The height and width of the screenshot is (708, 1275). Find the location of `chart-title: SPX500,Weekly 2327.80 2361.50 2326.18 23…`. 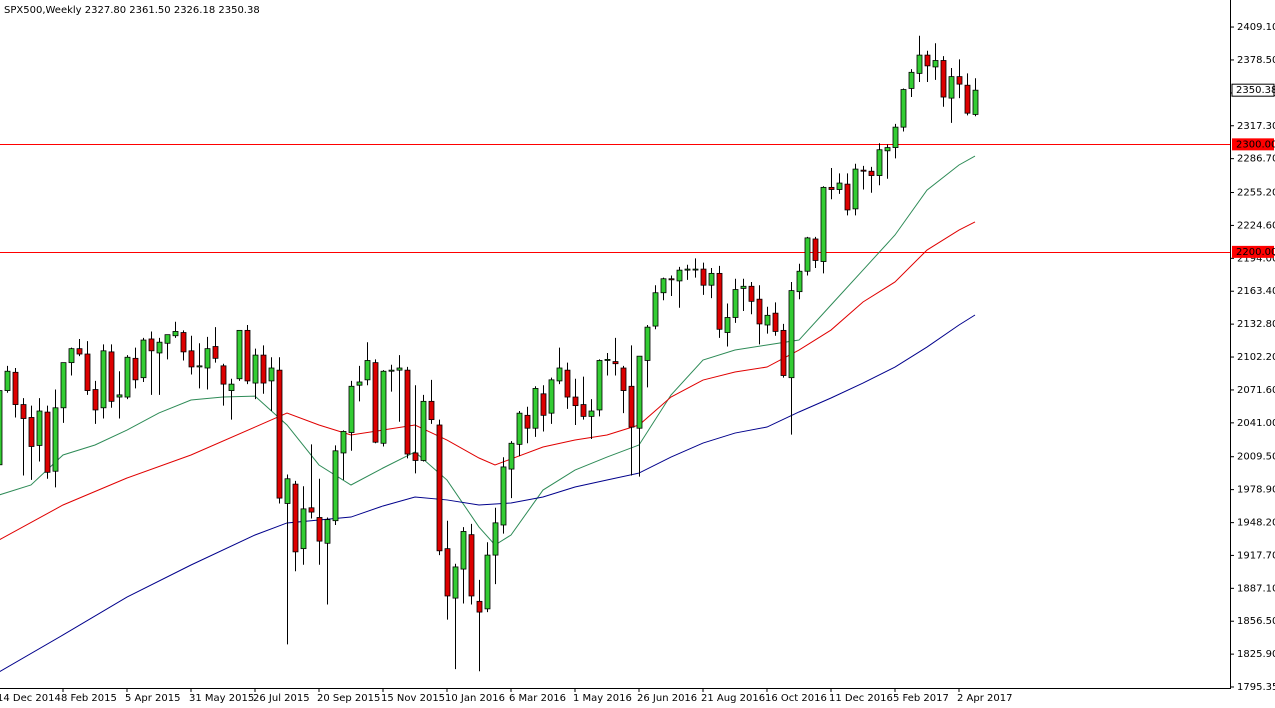

chart-title: SPX500,Weekly 2327.80 2361.50 2326.18 23… is located at coordinates (132, 10).